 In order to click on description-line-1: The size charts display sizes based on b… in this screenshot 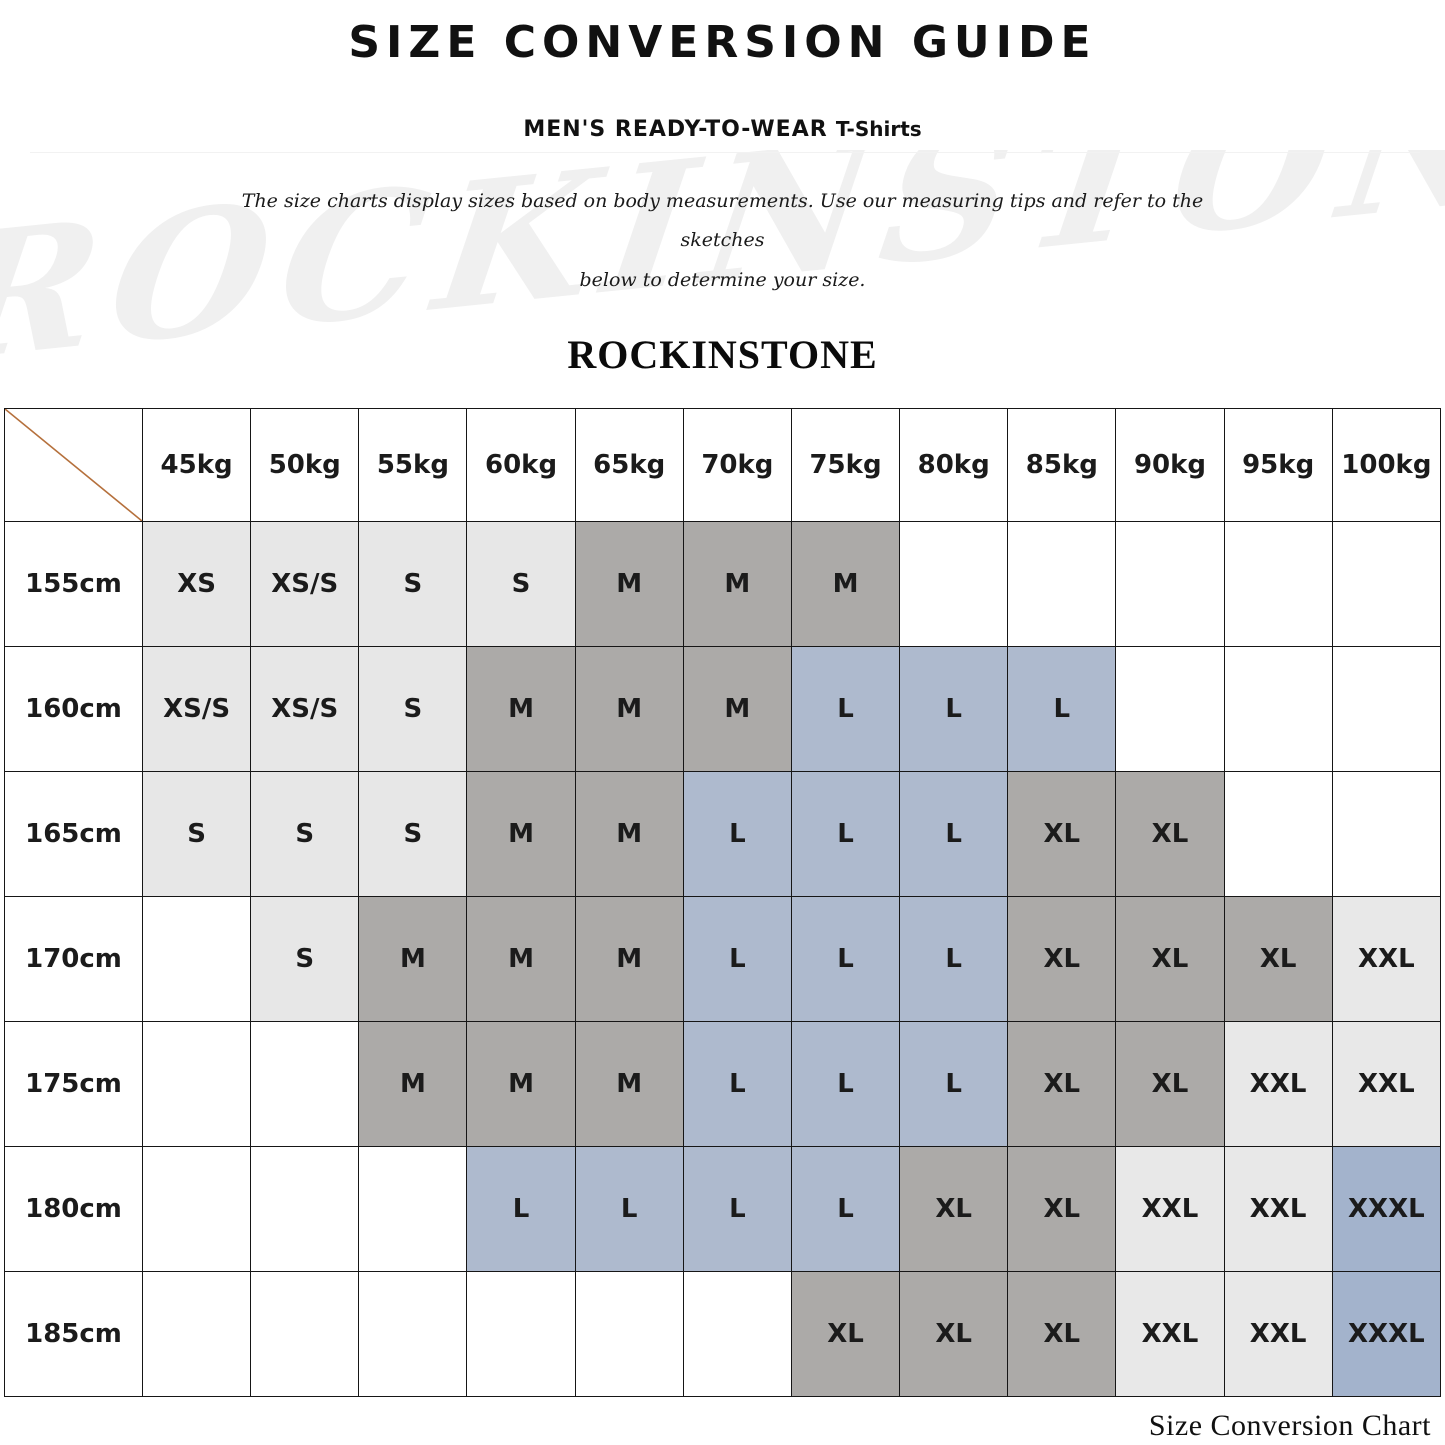, I will do `click(722, 220)`.